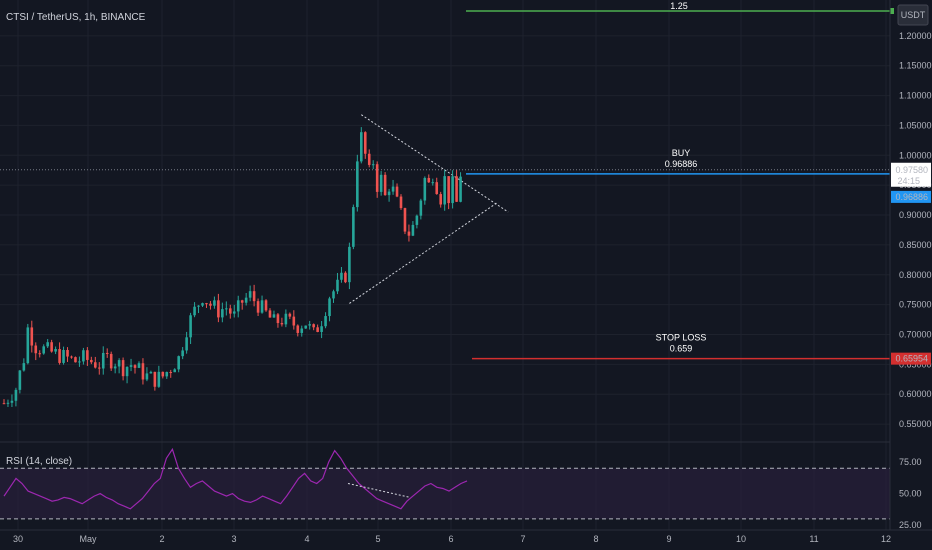  I want to click on countdown-text: 24:15, so click(908, 181).